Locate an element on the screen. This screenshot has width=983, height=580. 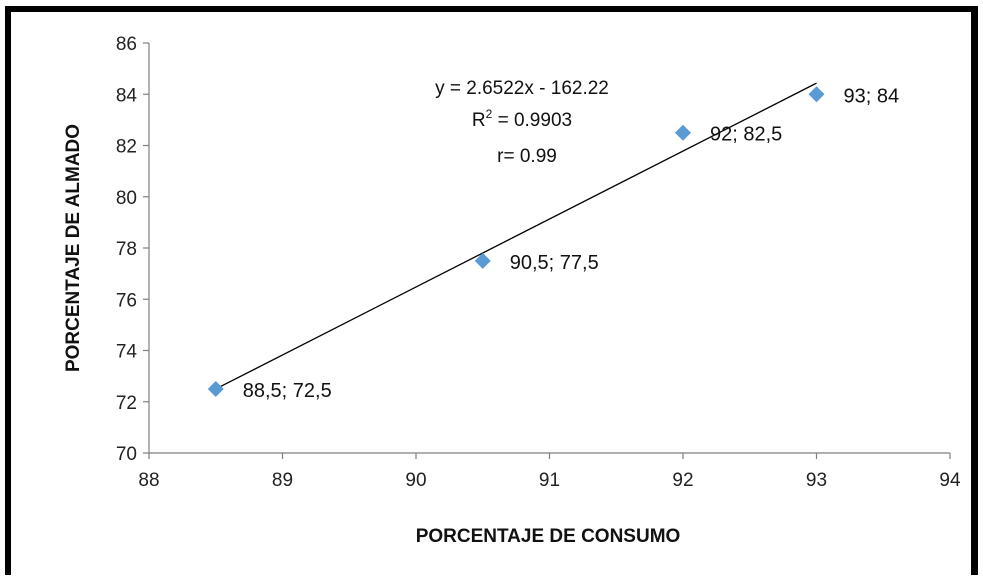
y-tick-label: 80 is located at coordinates (126, 198).